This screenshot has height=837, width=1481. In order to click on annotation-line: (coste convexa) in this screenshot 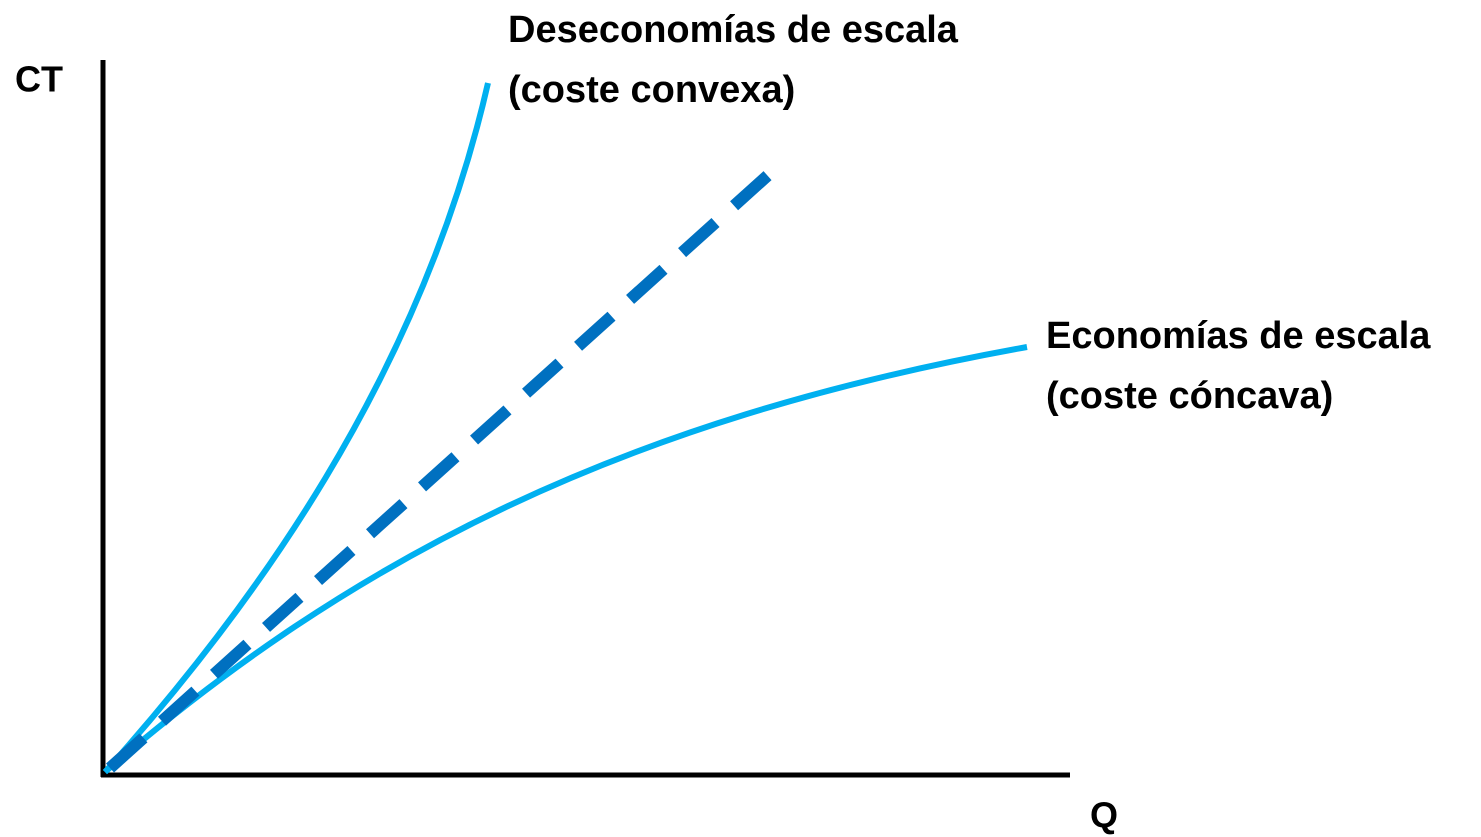, I will do `click(651, 90)`.